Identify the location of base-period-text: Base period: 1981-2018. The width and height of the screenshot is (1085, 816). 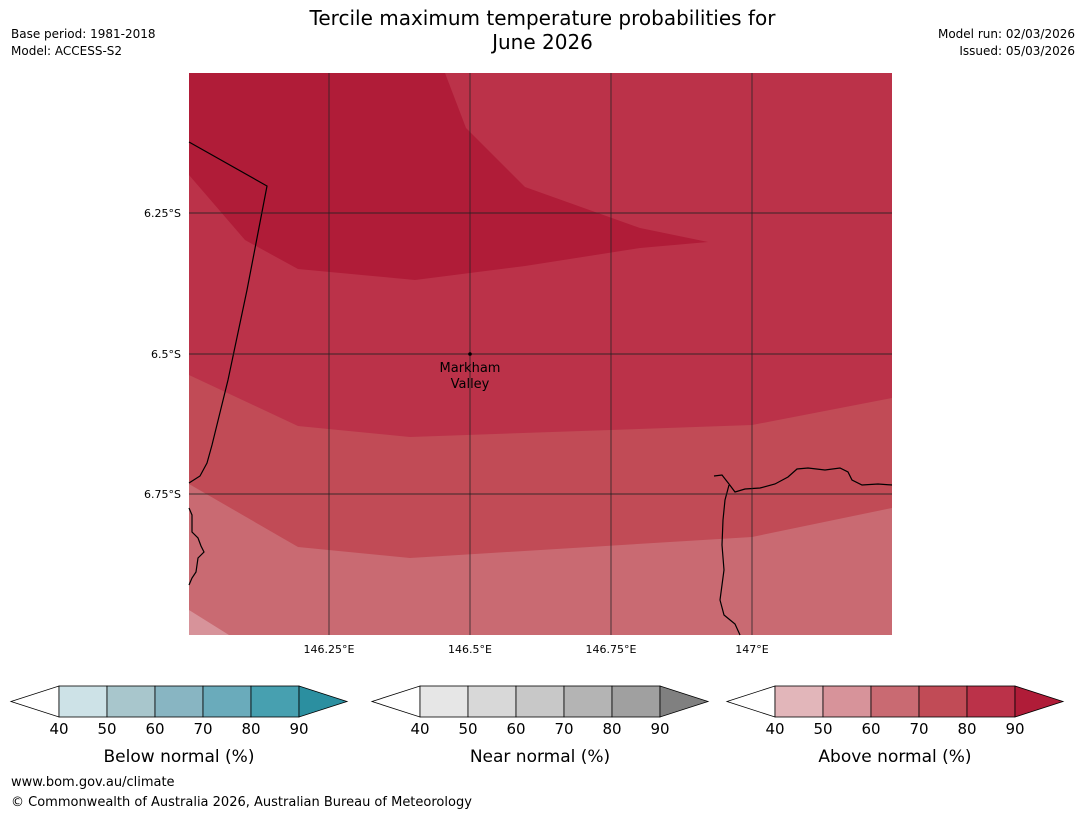
(83, 34).